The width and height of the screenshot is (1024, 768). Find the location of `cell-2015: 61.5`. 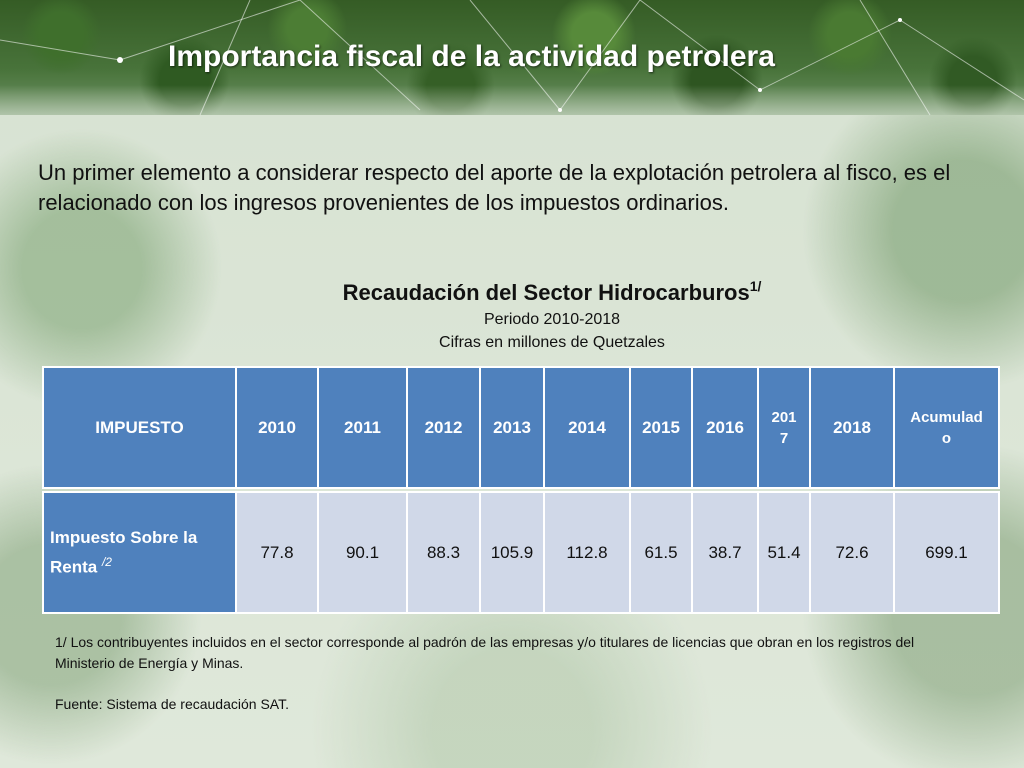

cell-2015: 61.5 is located at coordinates (661, 552).